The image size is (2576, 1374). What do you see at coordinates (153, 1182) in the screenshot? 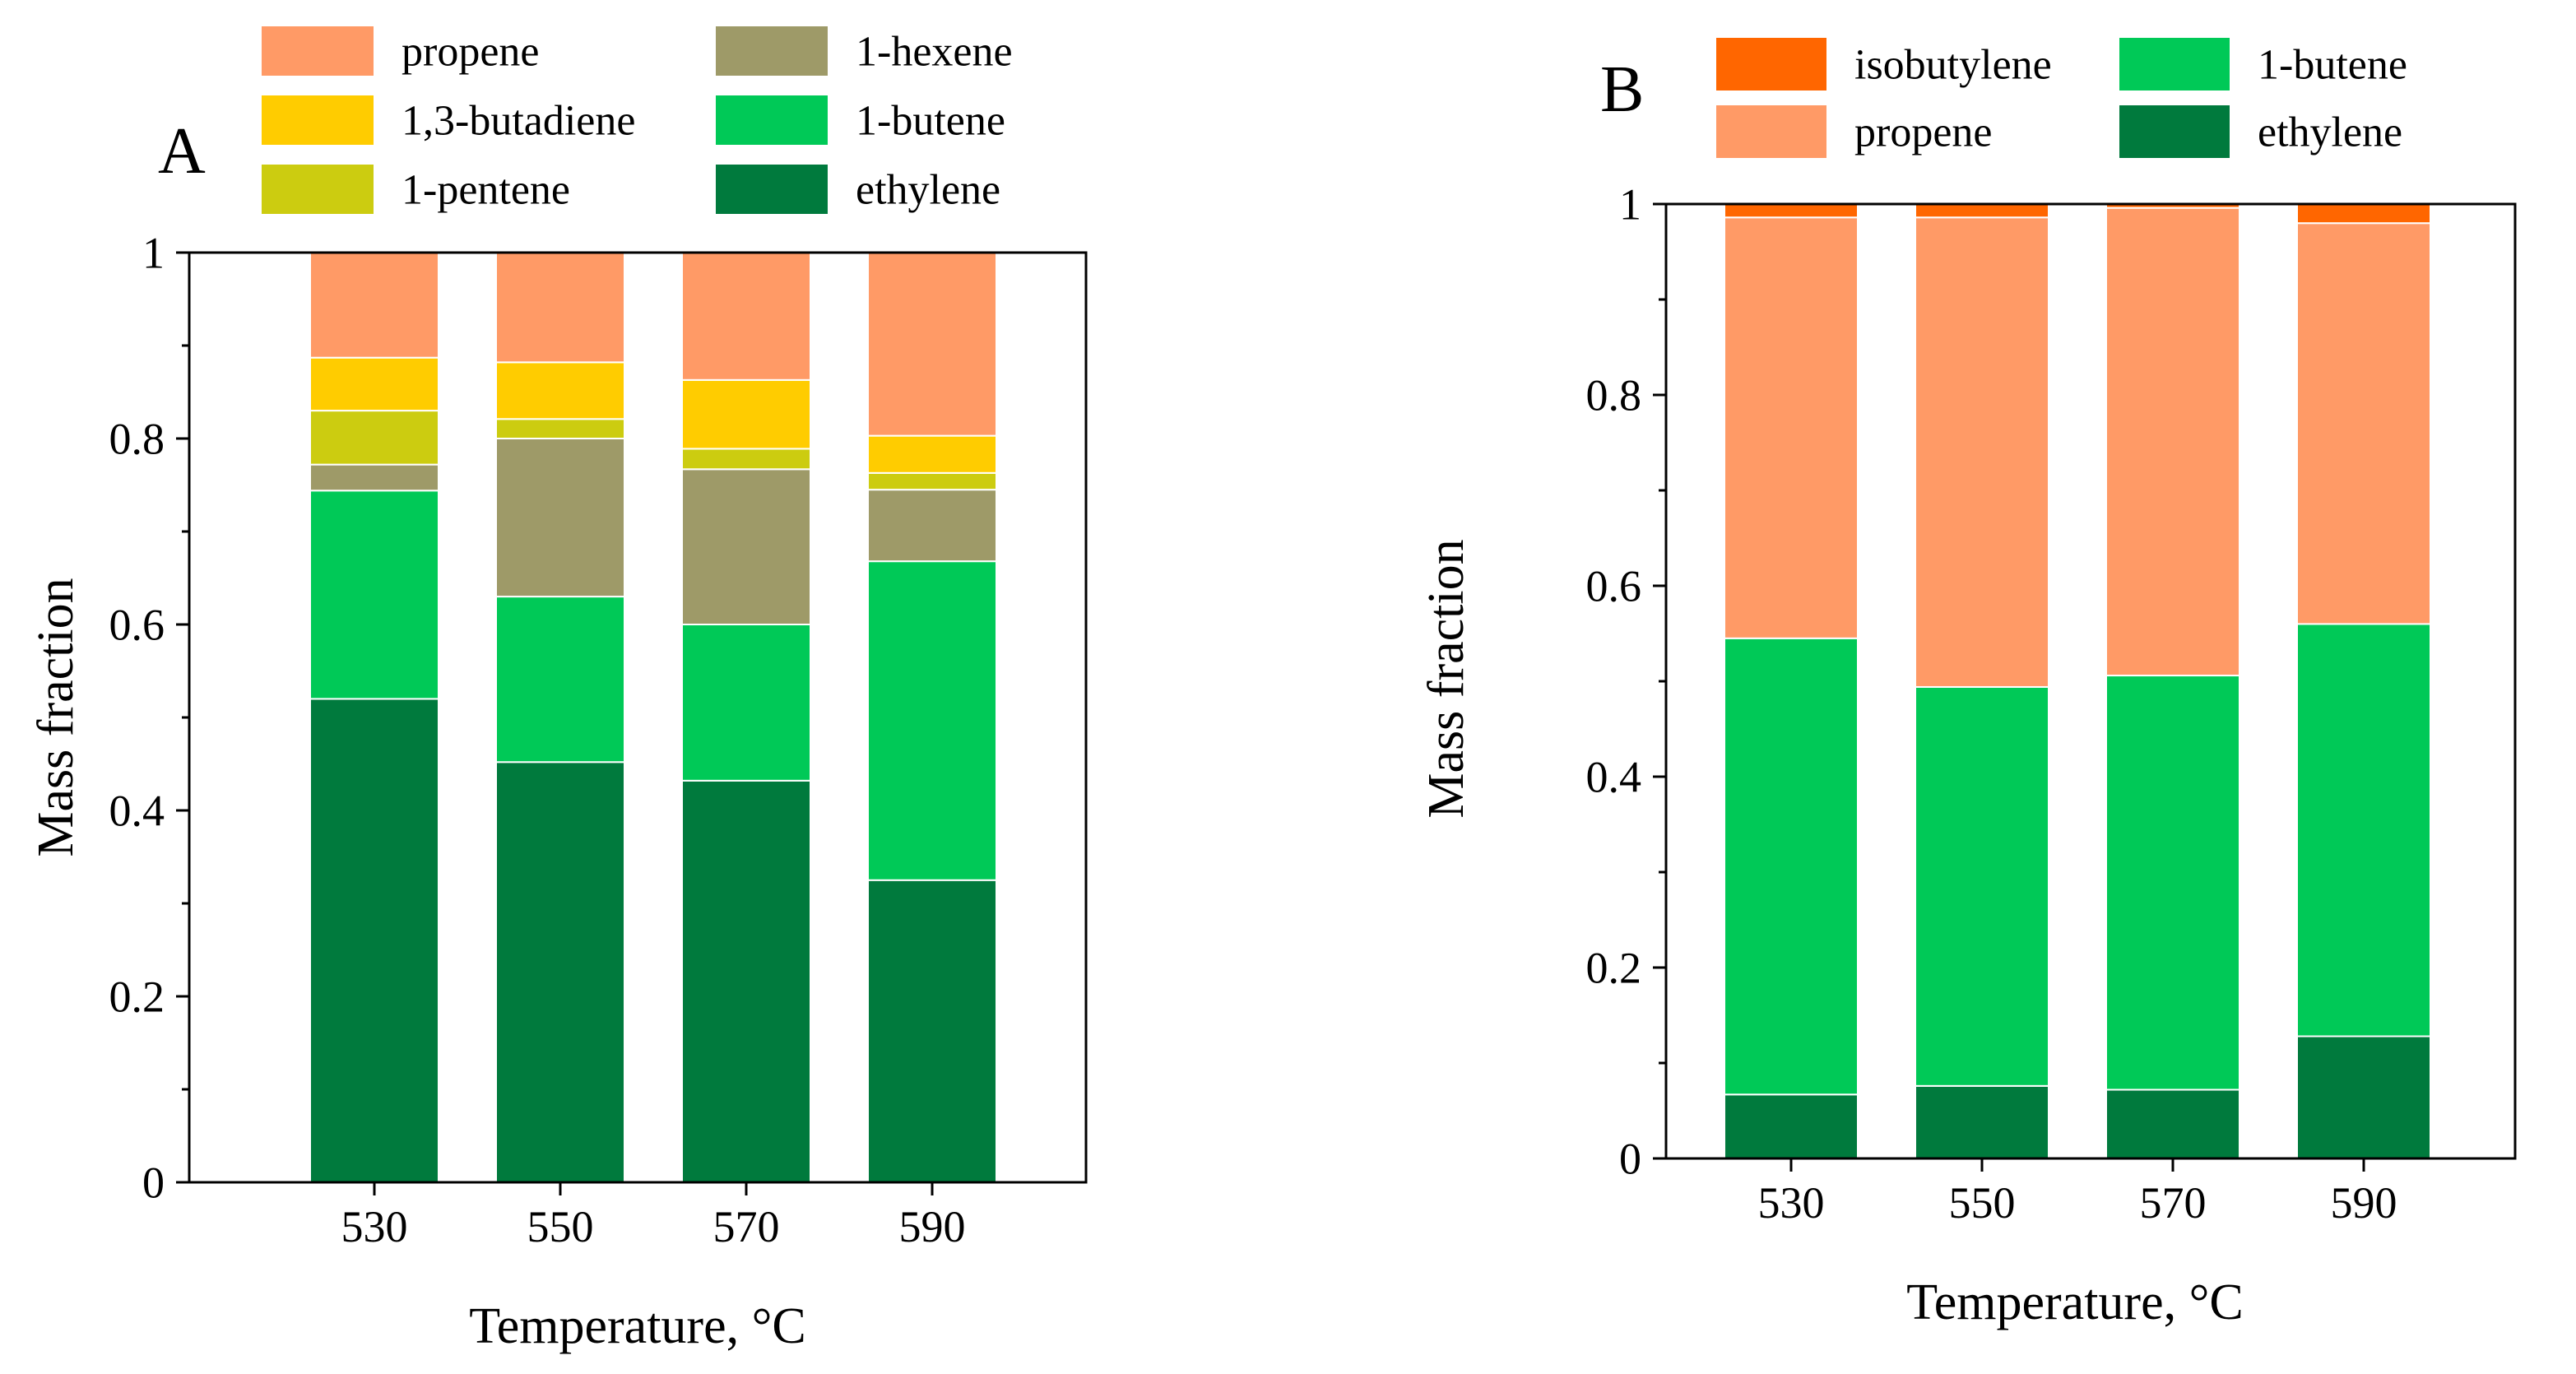
I see `panel-a-ytick-label: 0` at bounding box center [153, 1182].